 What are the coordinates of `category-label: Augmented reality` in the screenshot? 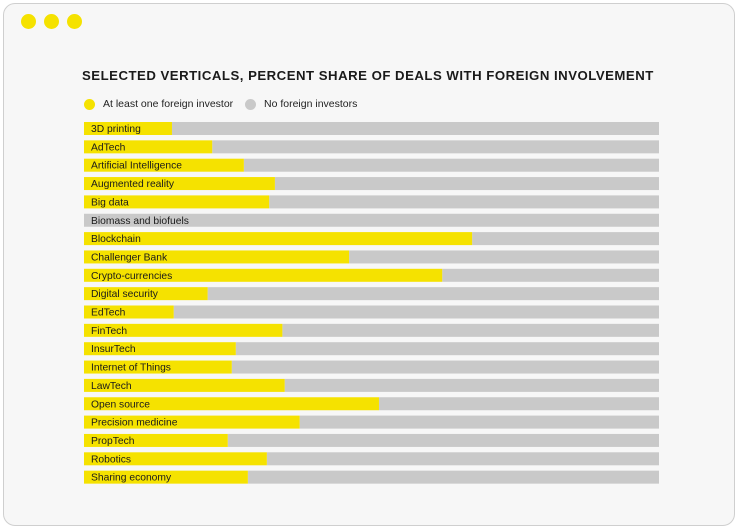 It's located at (133, 184).